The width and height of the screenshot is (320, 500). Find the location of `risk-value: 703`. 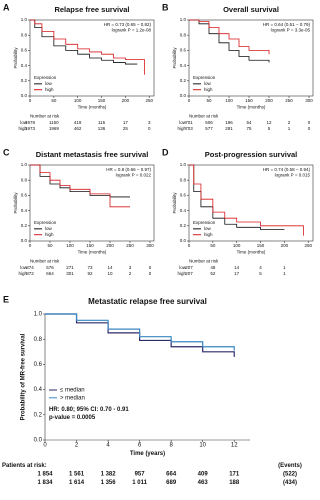

risk-value: 703 is located at coordinates (189, 128).